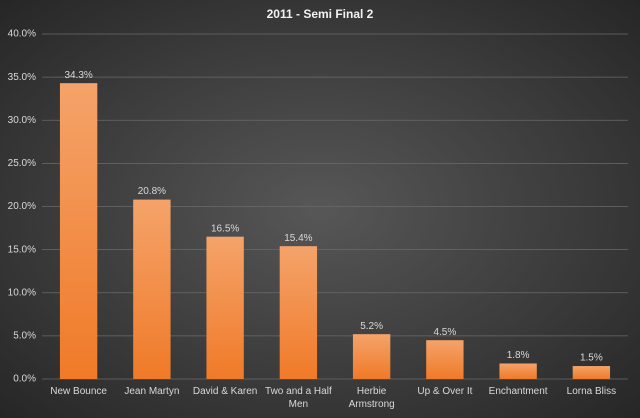  I want to click on x-tick-label: Two and a Half Men, so click(298, 398).